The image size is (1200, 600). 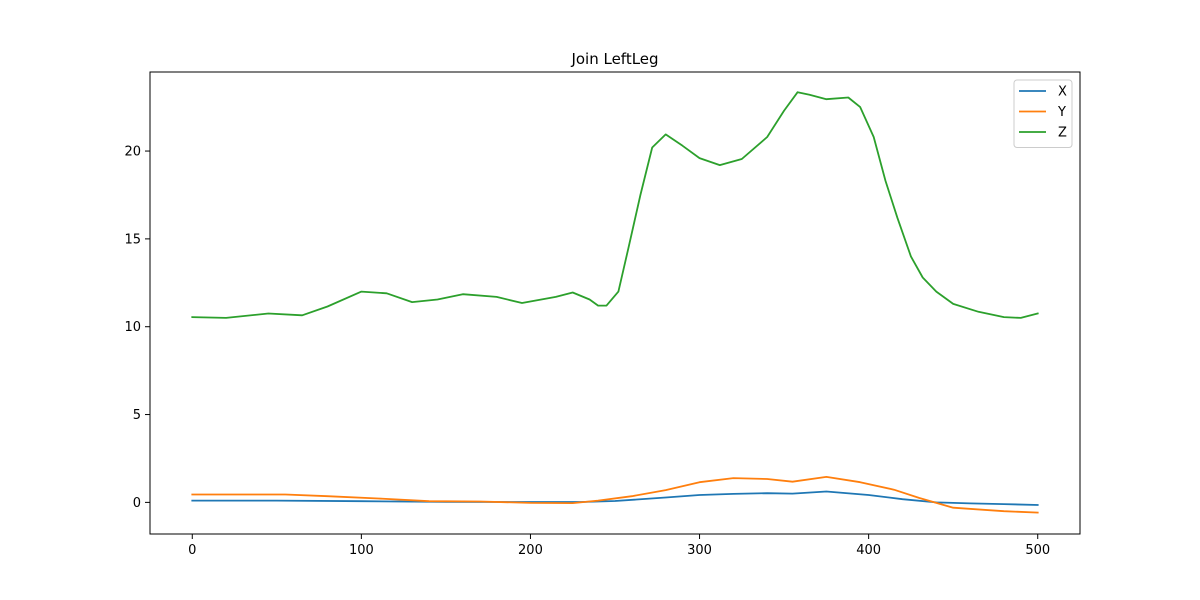 I want to click on legend-label-x: X, so click(x=1062, y=92).